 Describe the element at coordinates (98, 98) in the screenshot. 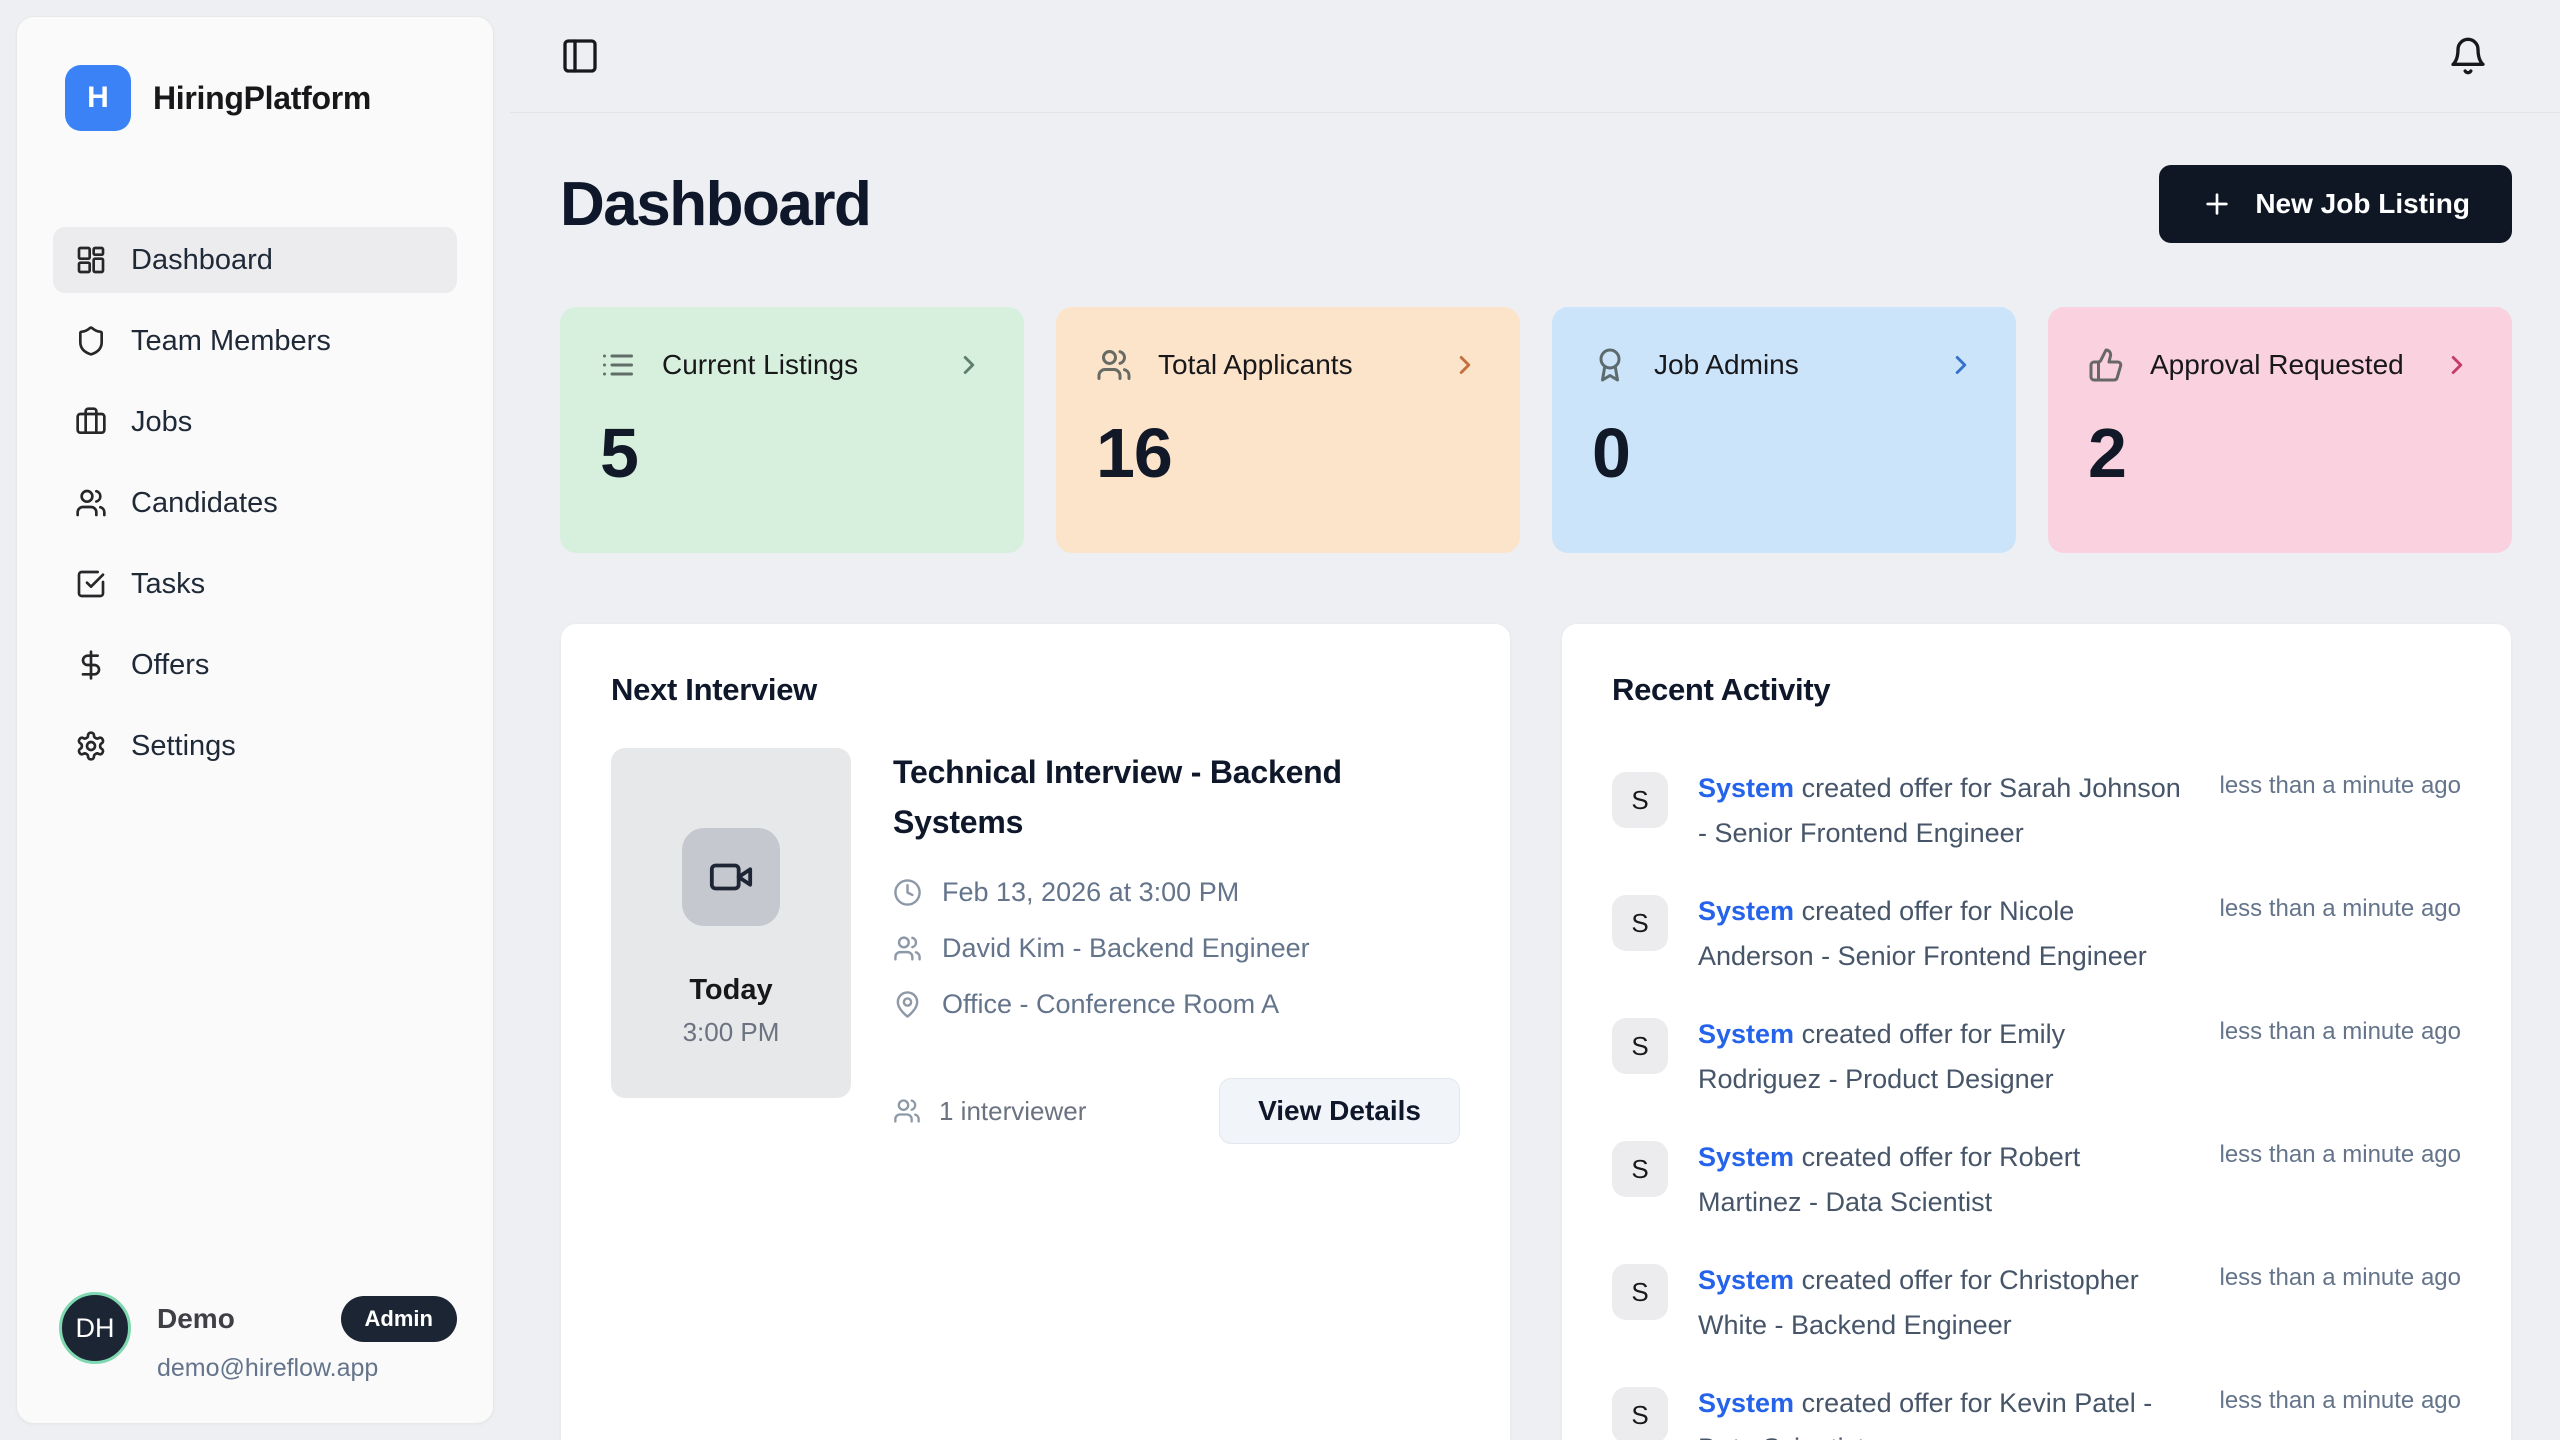

I see `app-logo: H` at that location.